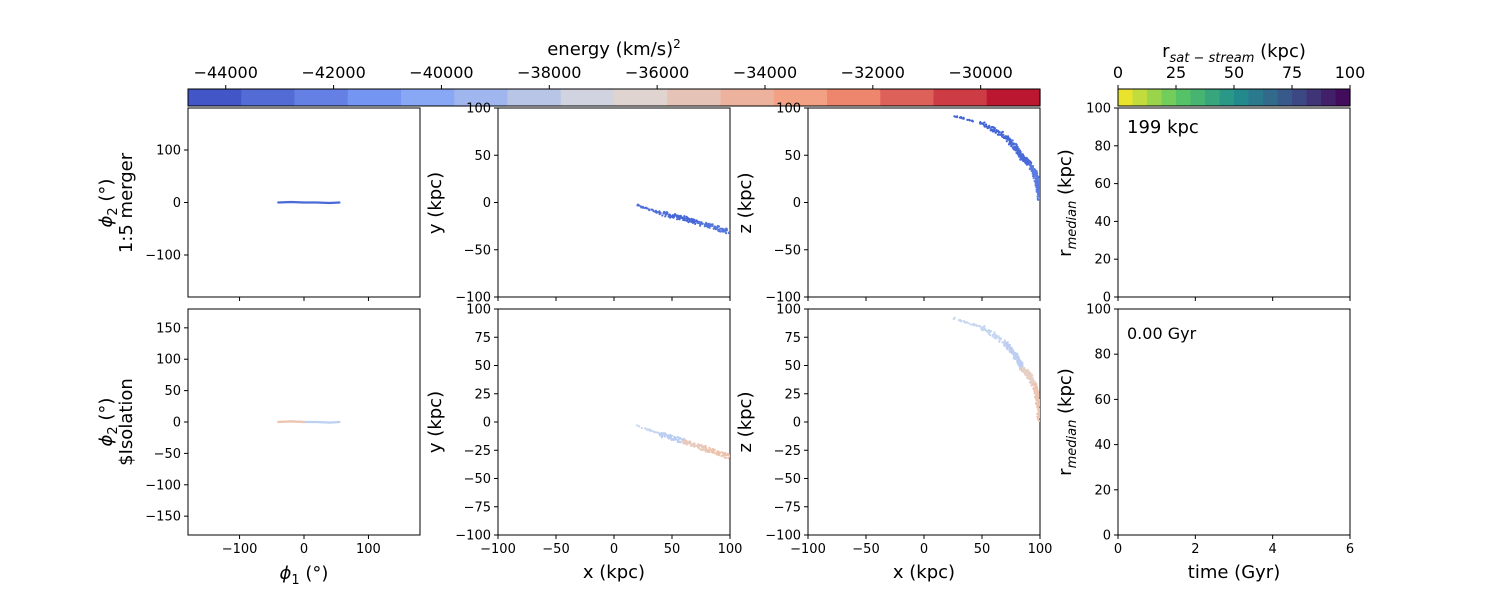  I want to click on rmed-panel-isolation-xtick-label: 0, so click(1118, 549).